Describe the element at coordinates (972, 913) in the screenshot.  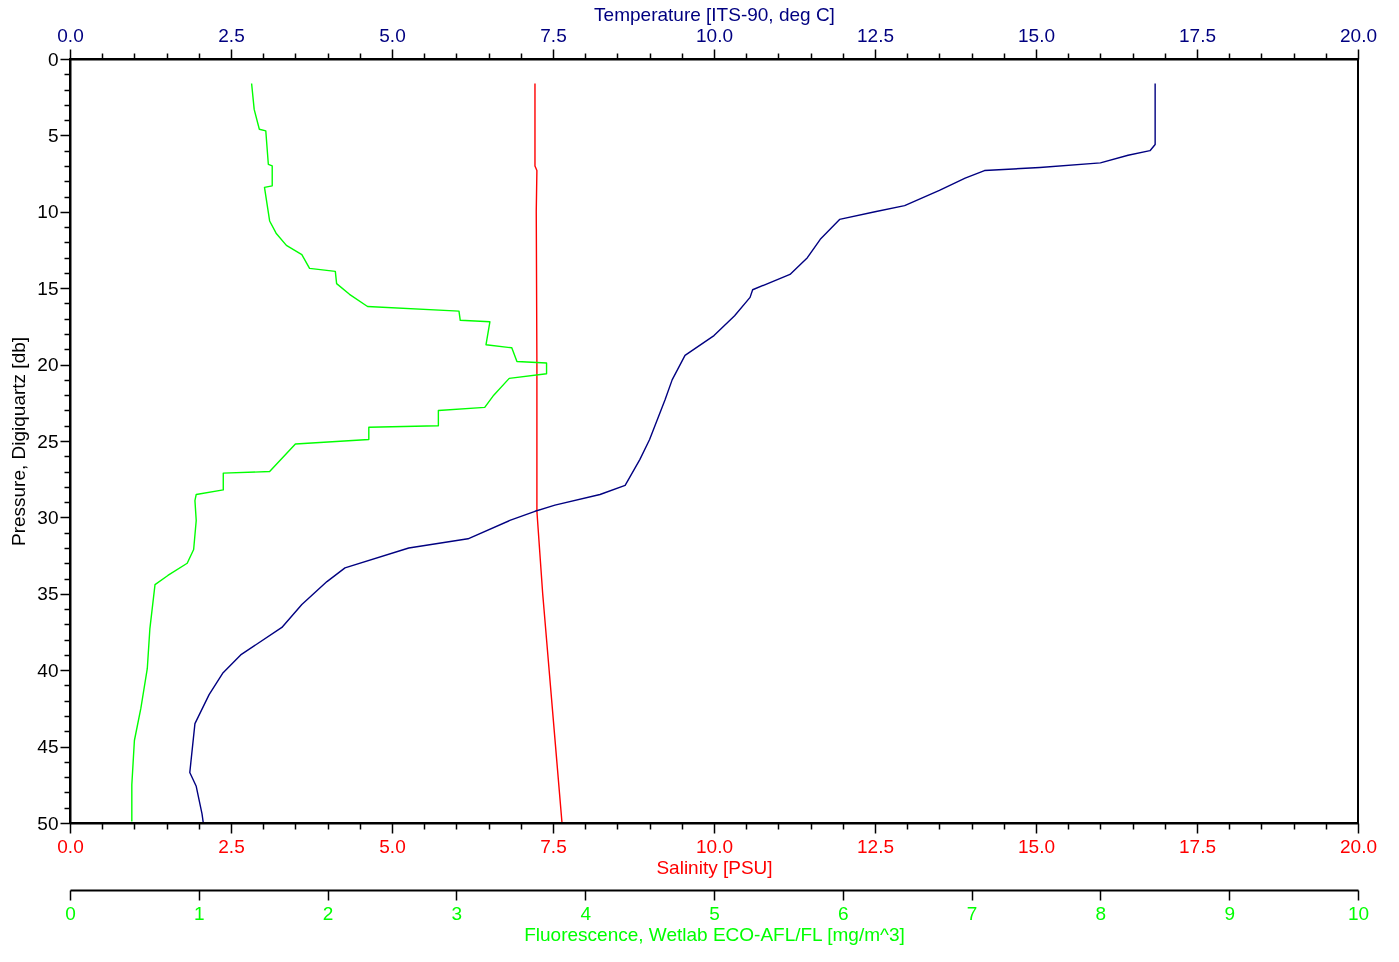
I see `x-tick-label: 7` at that location.